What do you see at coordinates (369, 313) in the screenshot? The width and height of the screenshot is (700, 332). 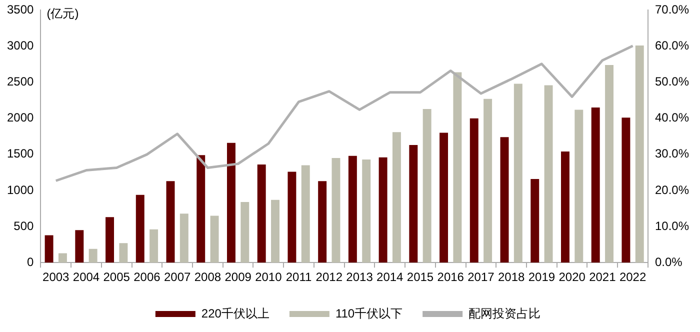 I see `legend-label: 110千伏以下` at bounding box center [369, 313].